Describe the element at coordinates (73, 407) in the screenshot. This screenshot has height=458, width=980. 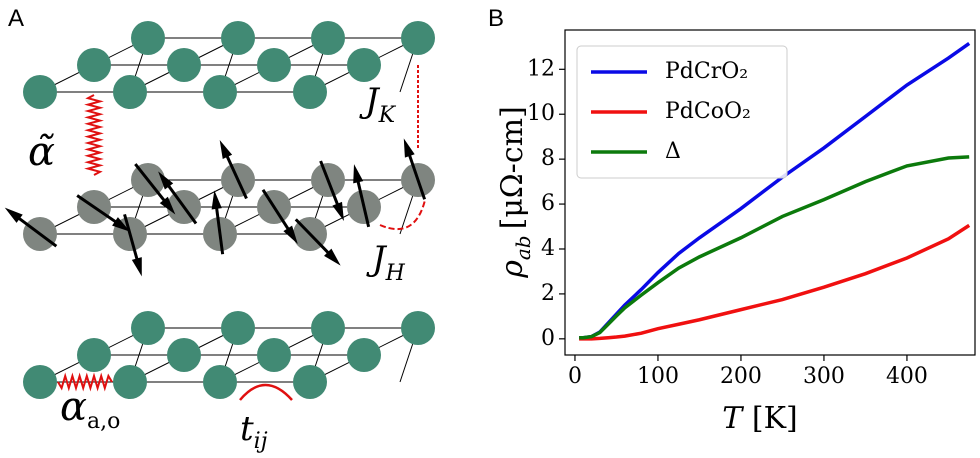
I see `symbol: α` at that location.